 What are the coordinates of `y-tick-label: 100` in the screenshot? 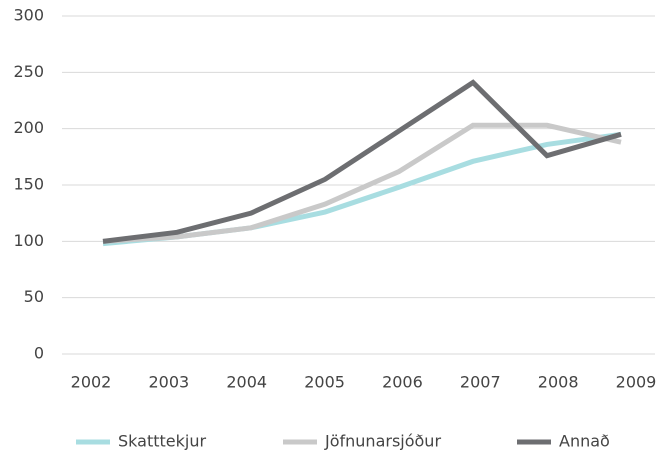 It's located at (28, 240).